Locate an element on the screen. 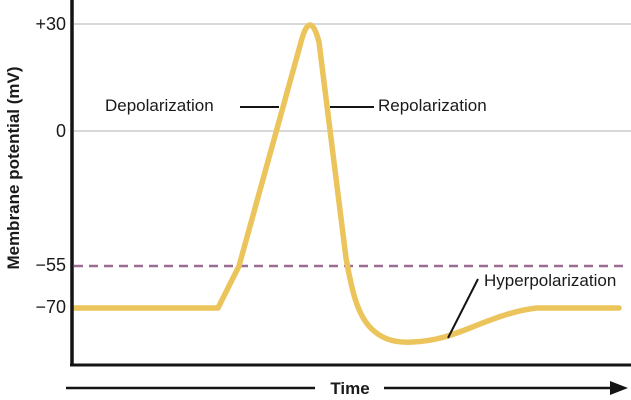 This screenshot has height=400, width=631. hyperpolarization-leader-line is located at coordinates (463, 308).